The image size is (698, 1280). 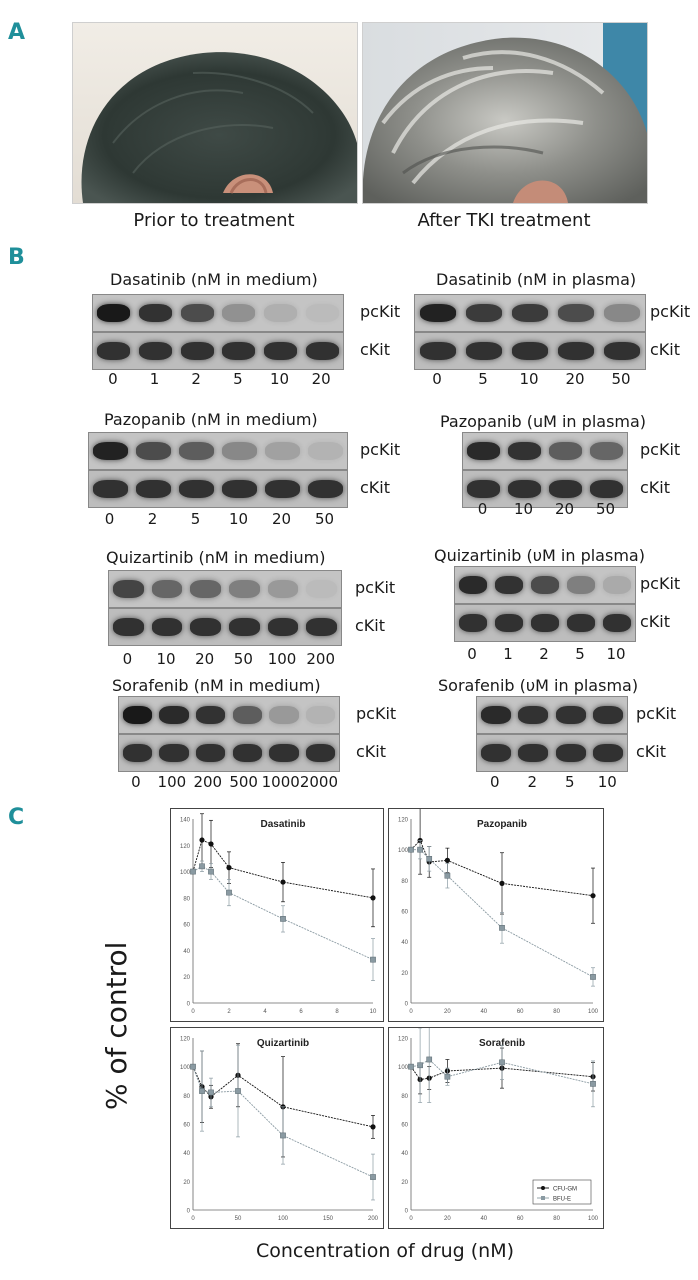 What do you see at coordinates (216, 685) in the screenshot?
I see `blot-title: Sorafenib (nM in medium)` at bounding box center [216, 685].